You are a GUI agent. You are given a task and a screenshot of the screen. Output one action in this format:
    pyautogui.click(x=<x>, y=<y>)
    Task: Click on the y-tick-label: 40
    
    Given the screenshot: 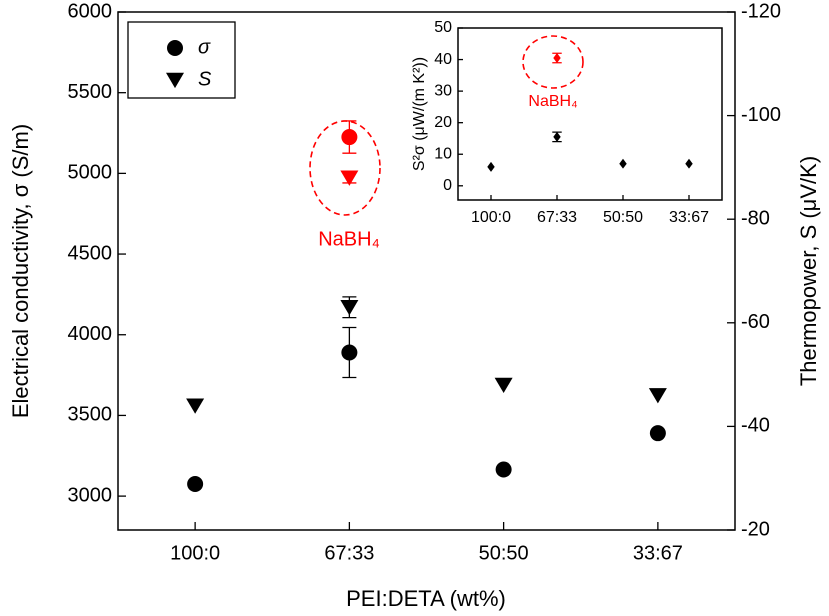 What is the action you would take?
    pyautogui.click(x=443, y=59)
    